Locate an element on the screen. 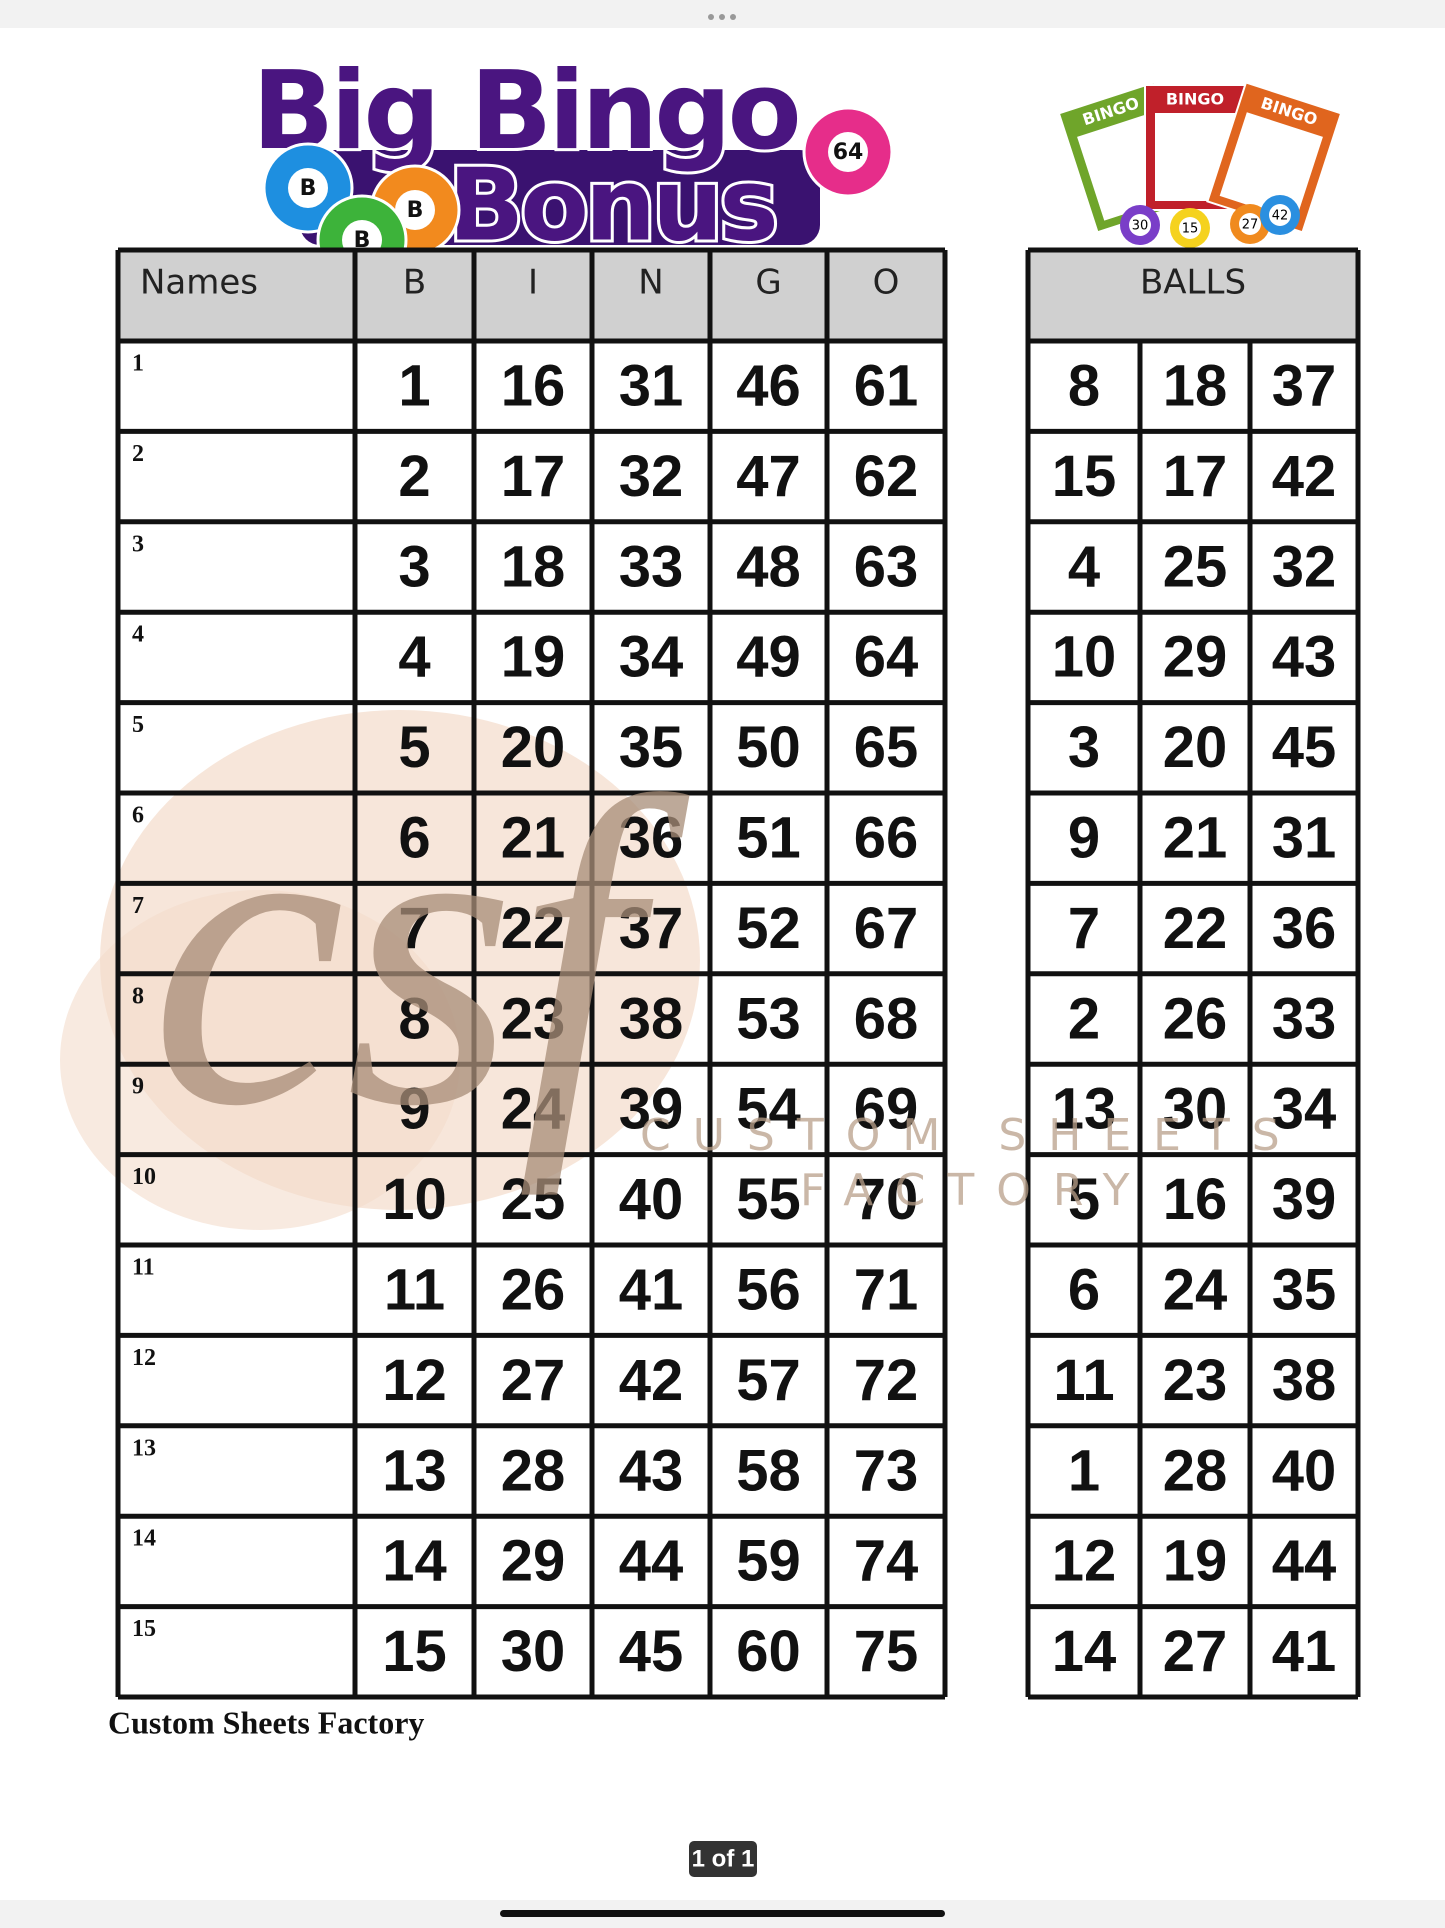 The height and width of the screenshot is (1928, 1445). page-indicator: 1 of 1 is located at coordinates (723, 1858).